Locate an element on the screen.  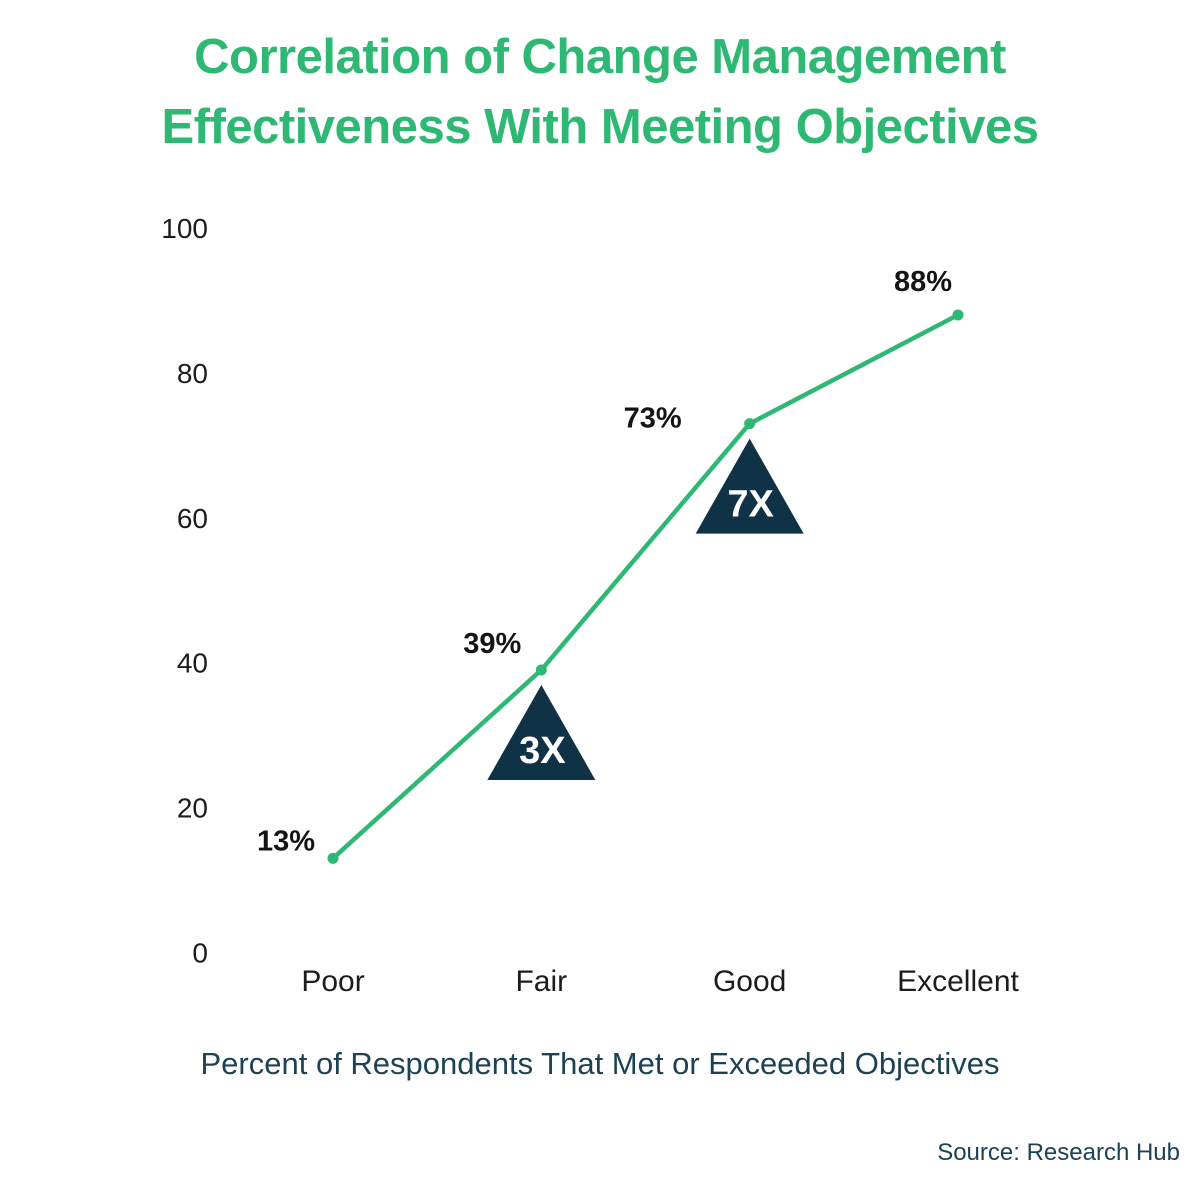
multiplier-label: 7X is located at coordinates (750, 505).